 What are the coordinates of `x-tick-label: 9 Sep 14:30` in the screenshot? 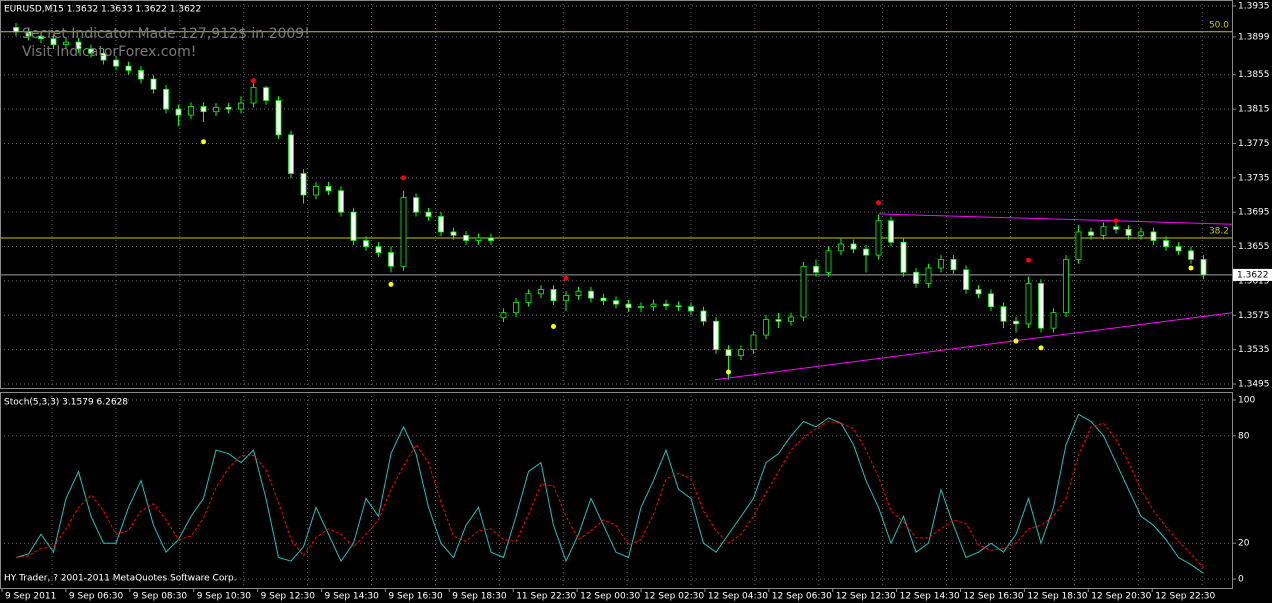 It's located at (352, 597).